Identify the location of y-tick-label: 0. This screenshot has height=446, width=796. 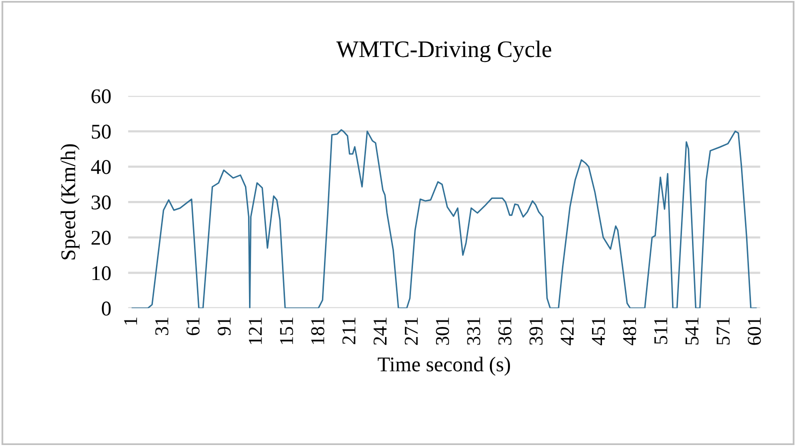
(106, 309).